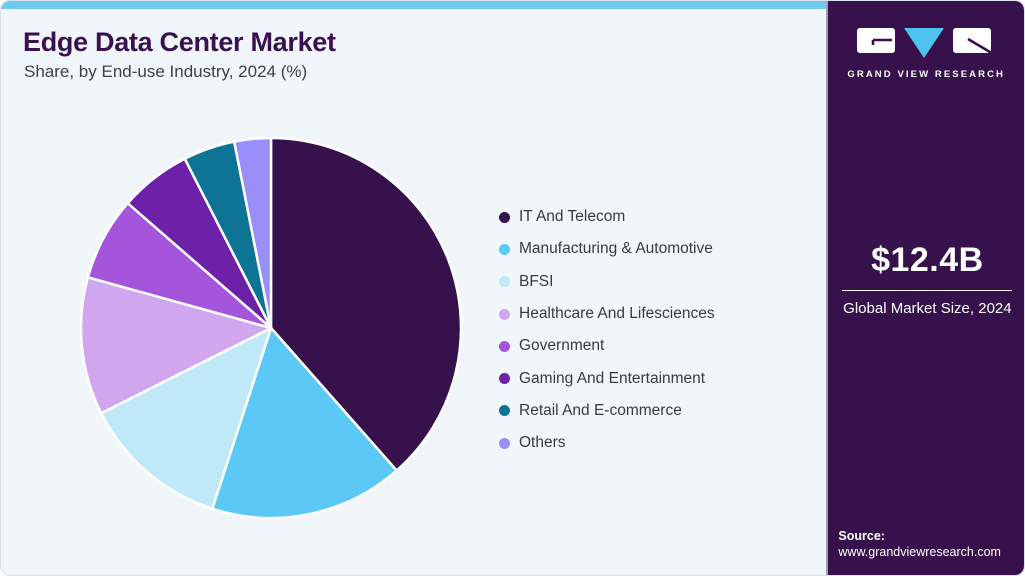 This screenshot has height=576, width=1025. I want to click on legend-item: Gaming And Entertainment, so click(607, 378).